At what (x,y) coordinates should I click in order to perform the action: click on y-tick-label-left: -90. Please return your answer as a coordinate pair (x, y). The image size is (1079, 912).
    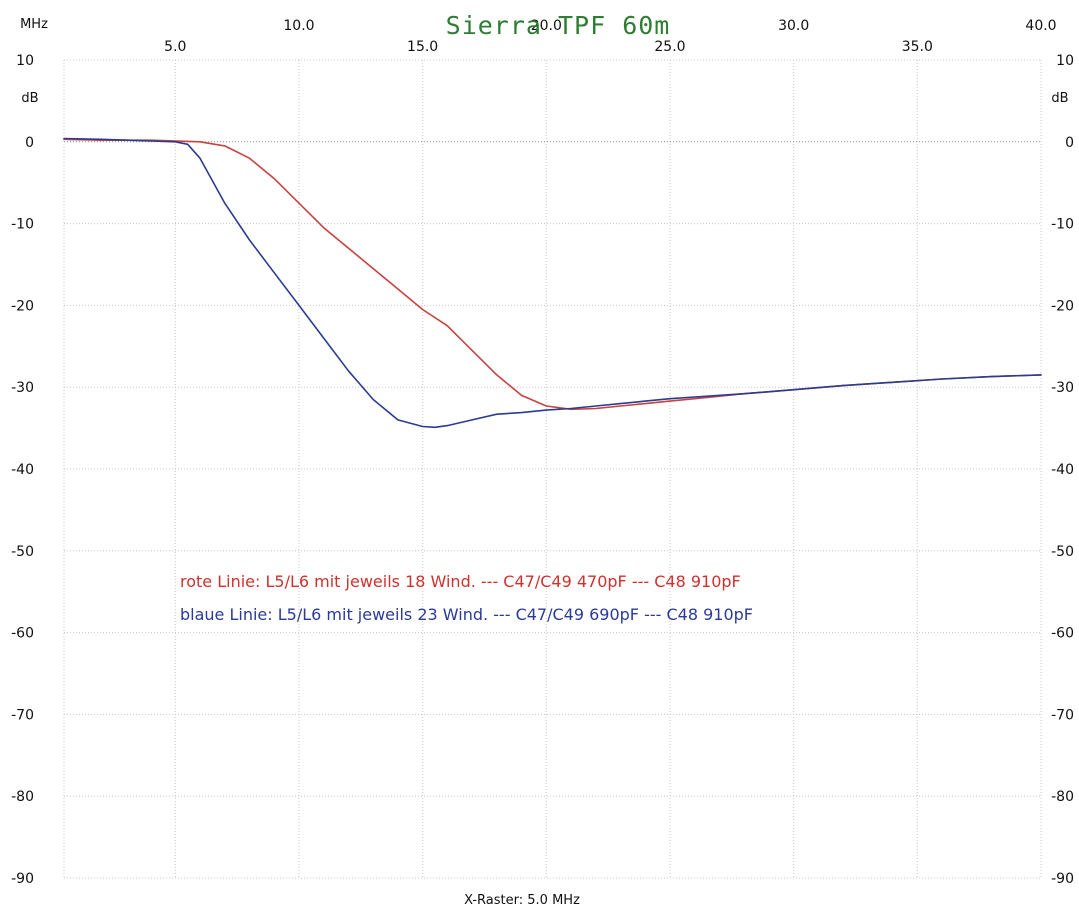
    Looking at the image, I should click on (22, 879).